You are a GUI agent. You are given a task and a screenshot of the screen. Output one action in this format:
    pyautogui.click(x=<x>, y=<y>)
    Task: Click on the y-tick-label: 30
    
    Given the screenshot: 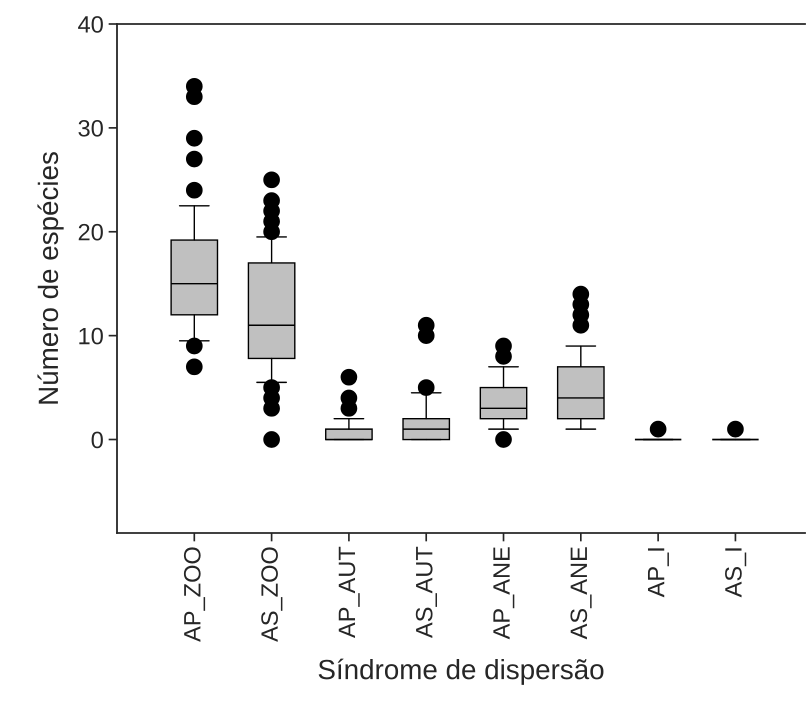 What is the action you would take?
    pyautogui.click(x=90, y=128)
    